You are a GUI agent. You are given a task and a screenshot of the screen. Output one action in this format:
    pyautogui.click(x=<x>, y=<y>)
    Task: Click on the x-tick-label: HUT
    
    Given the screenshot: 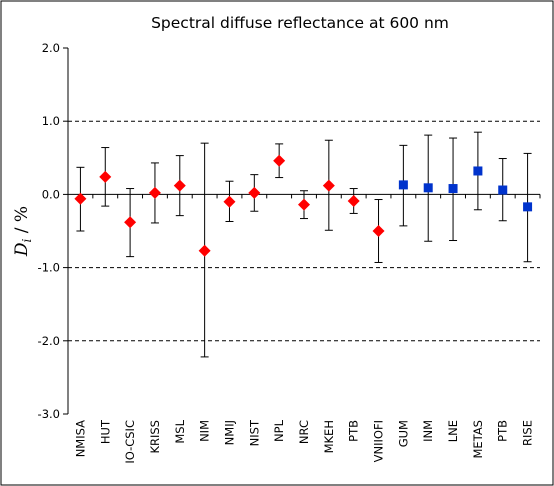 What is the action you would take?
    pyautogui.click(x=105, y=431)
    